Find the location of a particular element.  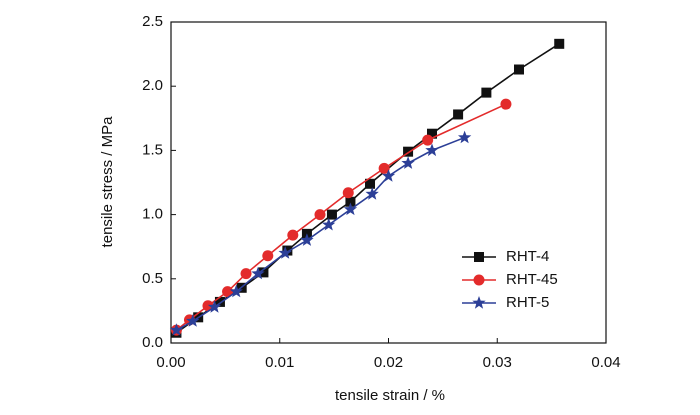

x-tick-label: 0.01 is located at coordinates (279, 362).